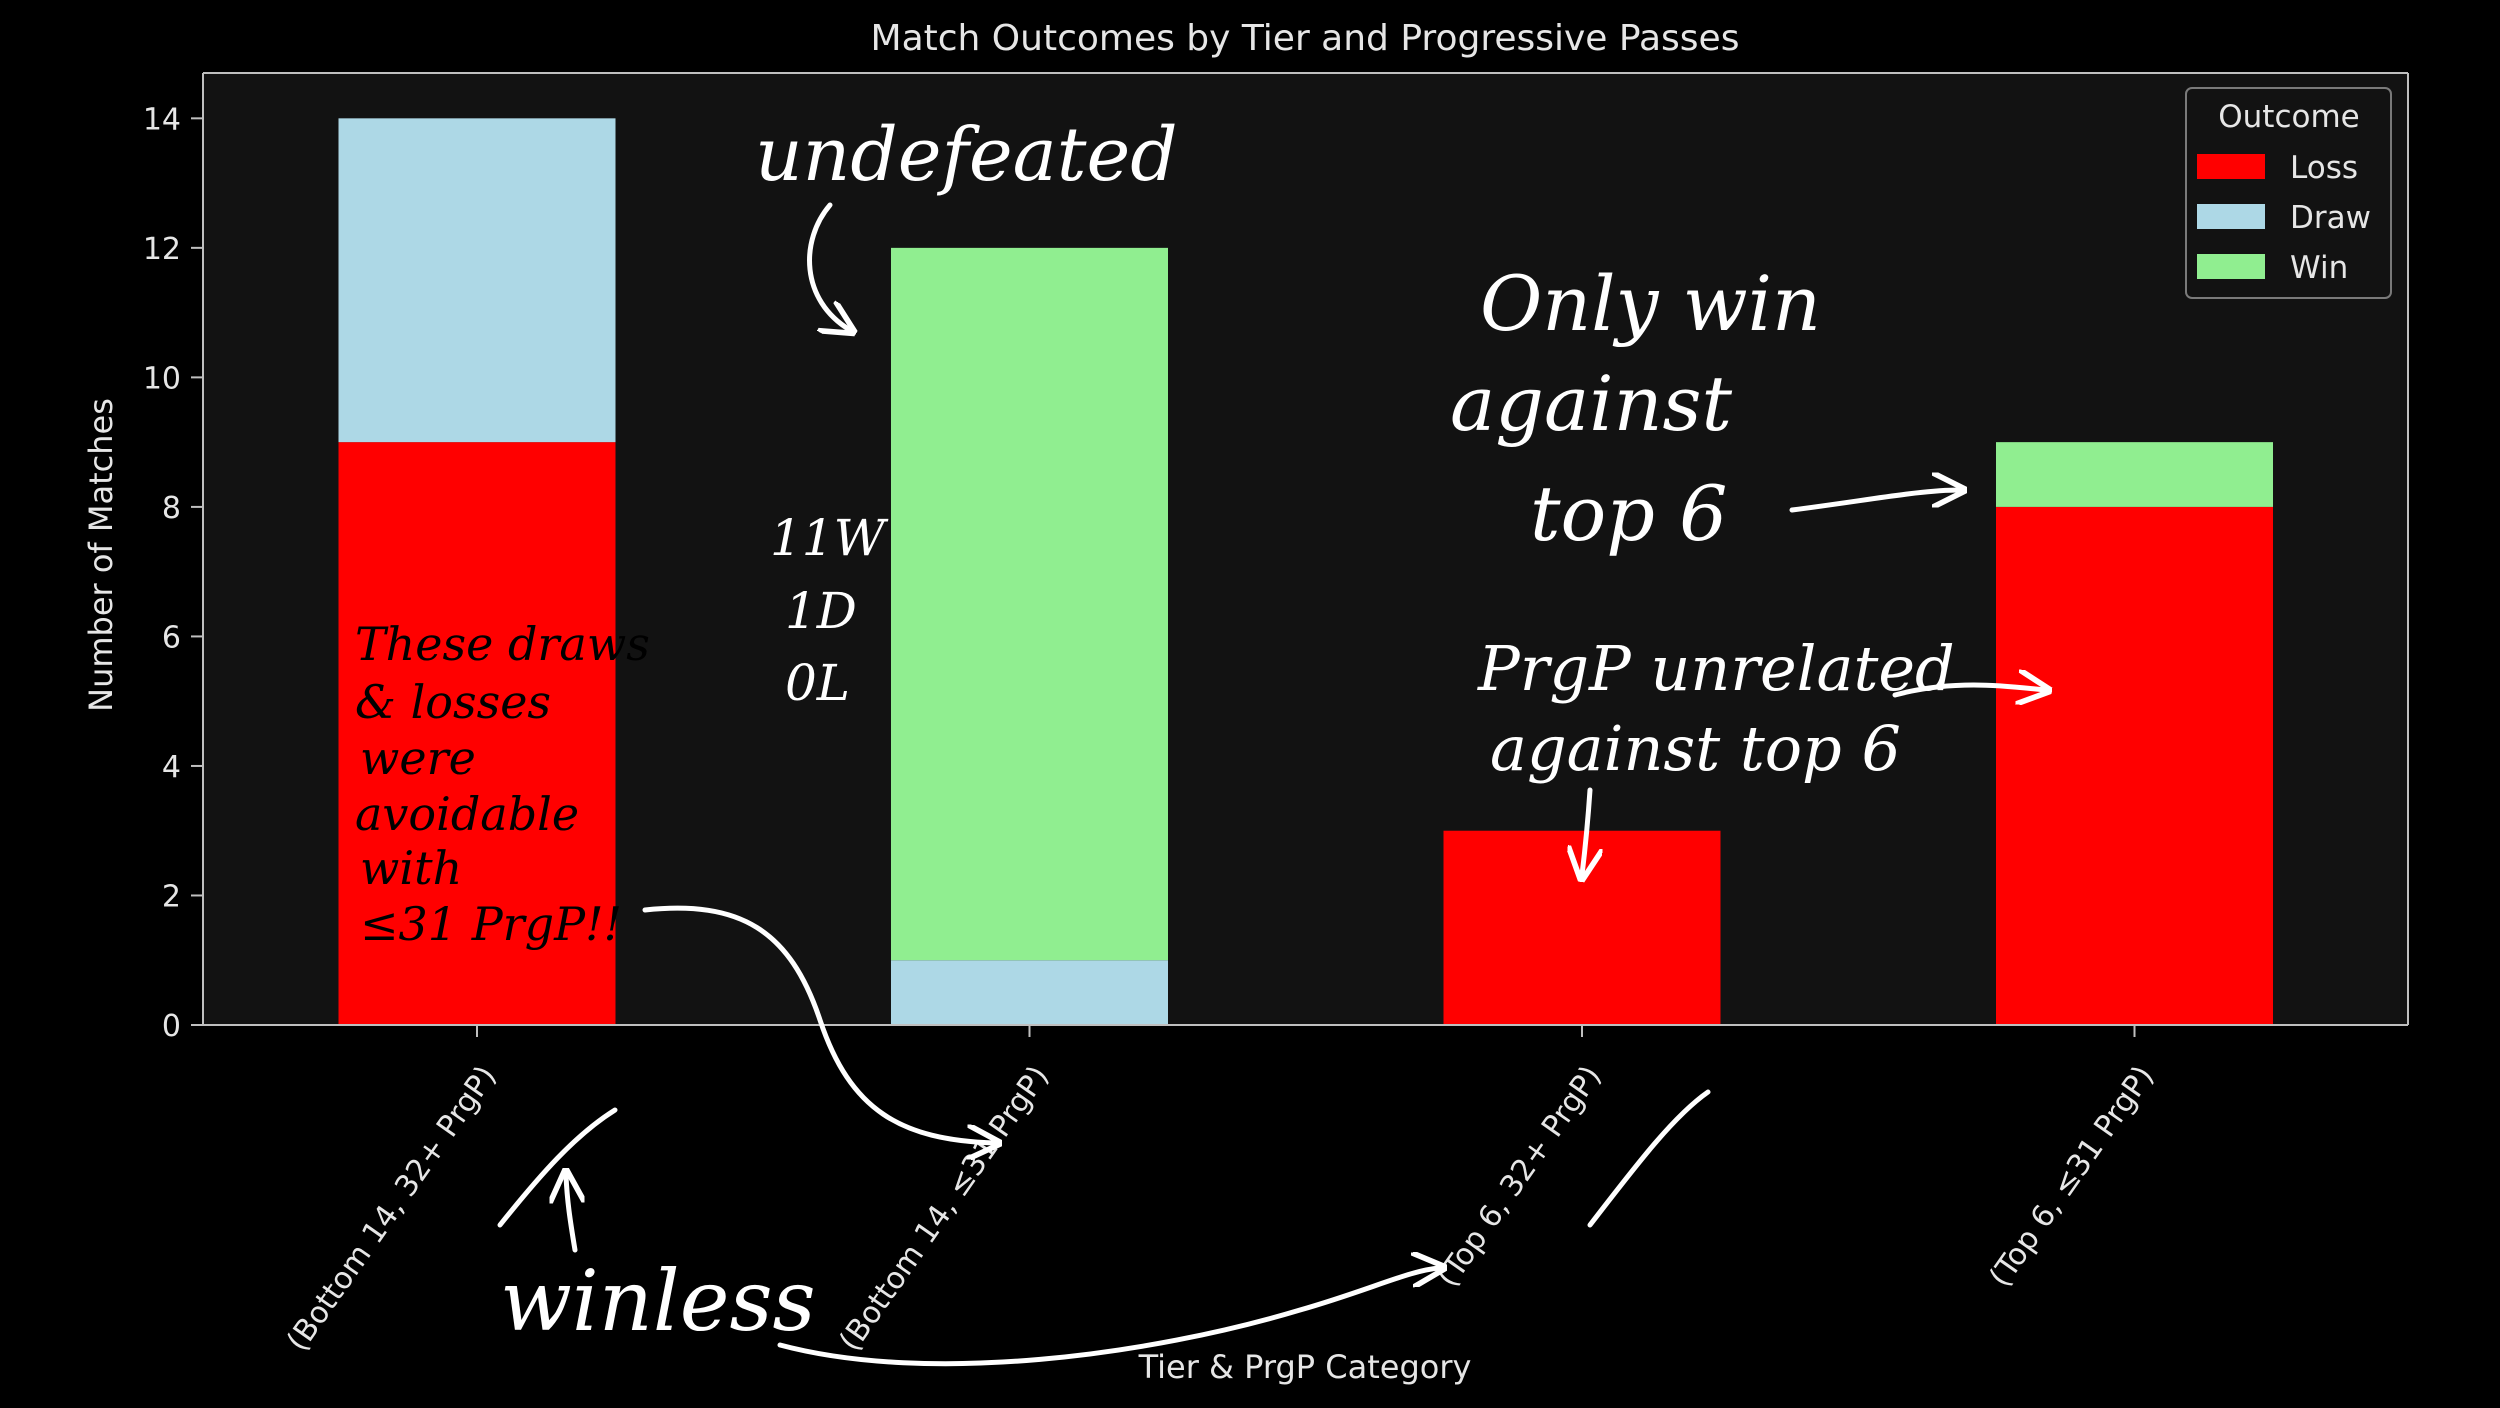  Describe the element at coordinates (1108, 1317) in the screenshot. I see `annotation-winless-arrow-right` at that location.